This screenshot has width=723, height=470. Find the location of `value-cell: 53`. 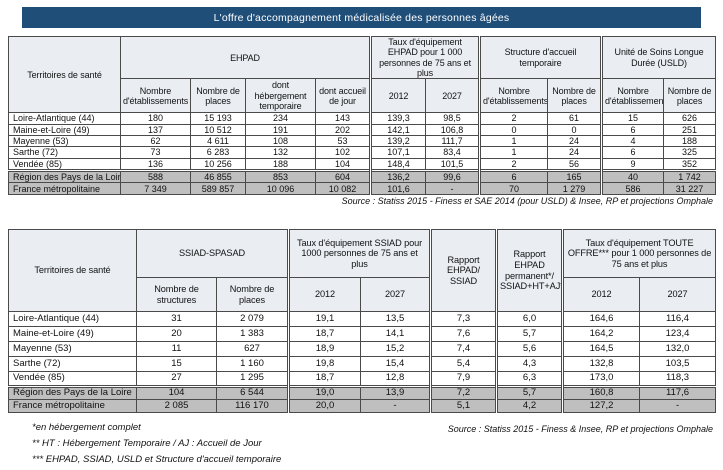

value-cell: 53 is located at coordinates (343, 141).